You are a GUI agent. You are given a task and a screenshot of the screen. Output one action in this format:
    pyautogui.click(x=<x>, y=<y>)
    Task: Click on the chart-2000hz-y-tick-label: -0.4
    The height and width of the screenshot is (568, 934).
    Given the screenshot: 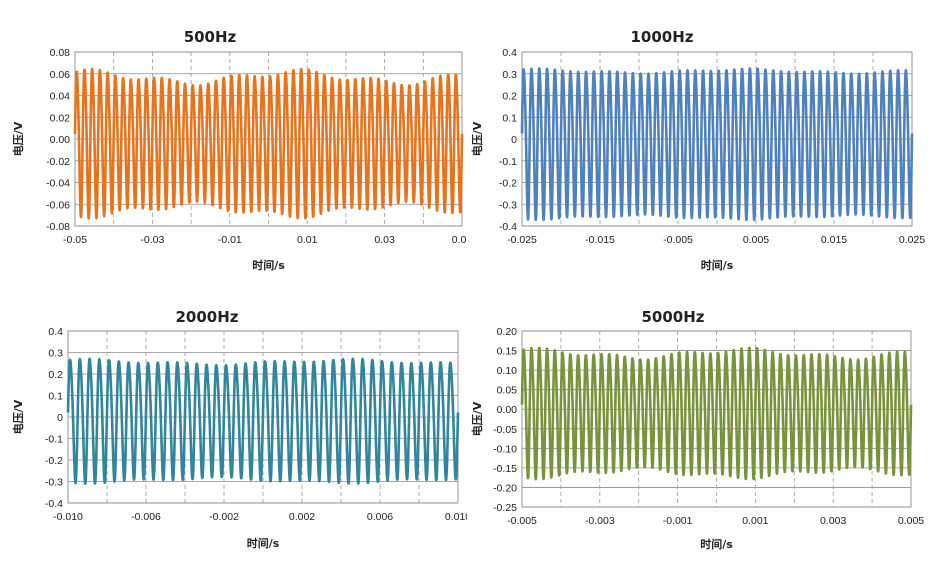 What is the action you would take?
    pyautogui.click(x=54, y=504)
    